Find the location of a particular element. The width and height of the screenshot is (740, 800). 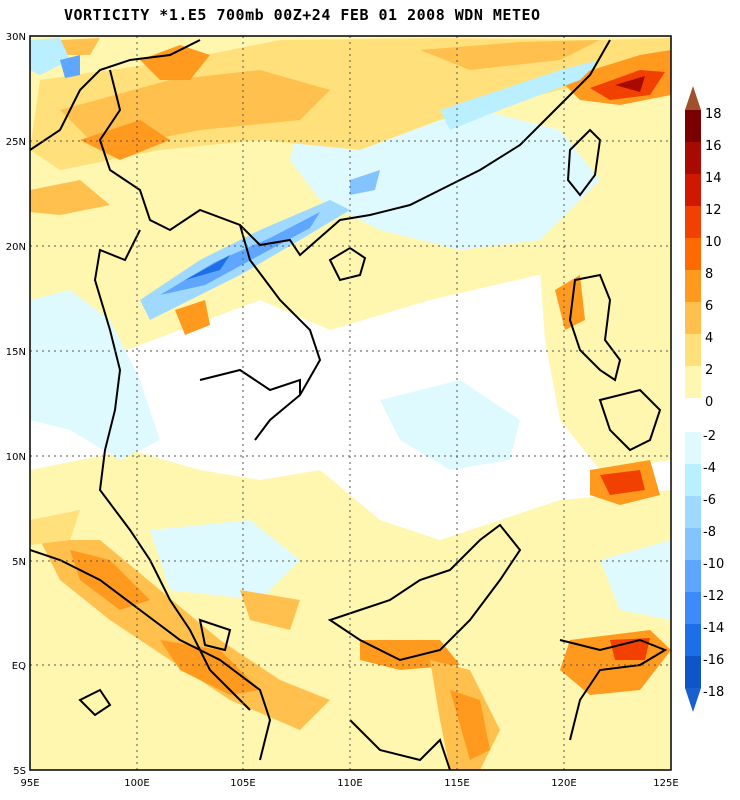

legend-label-6: 6 is located at coordinates (709, 306).